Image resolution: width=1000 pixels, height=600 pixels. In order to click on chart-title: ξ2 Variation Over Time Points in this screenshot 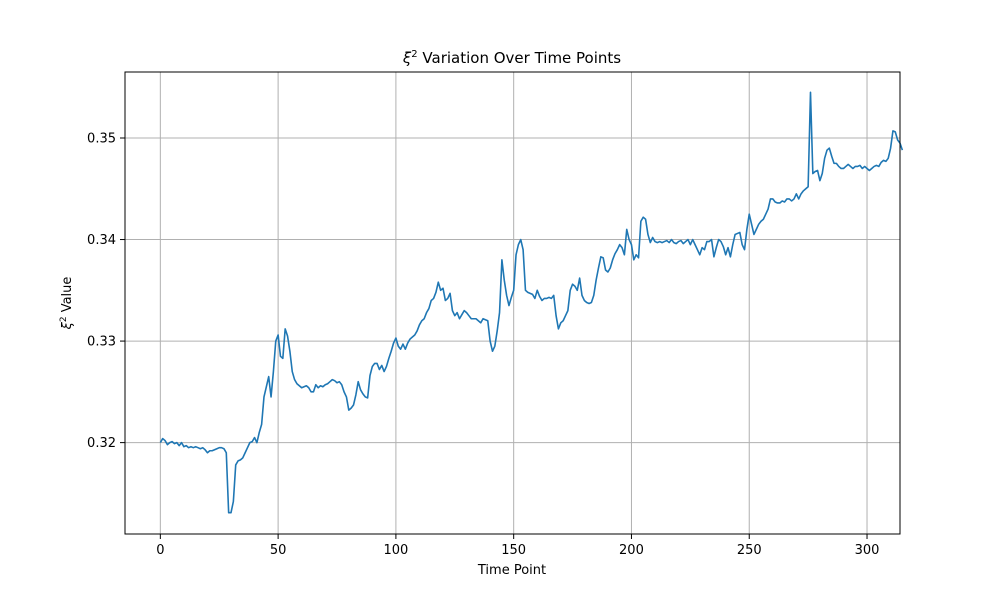, I will do `click(511, 58)`.